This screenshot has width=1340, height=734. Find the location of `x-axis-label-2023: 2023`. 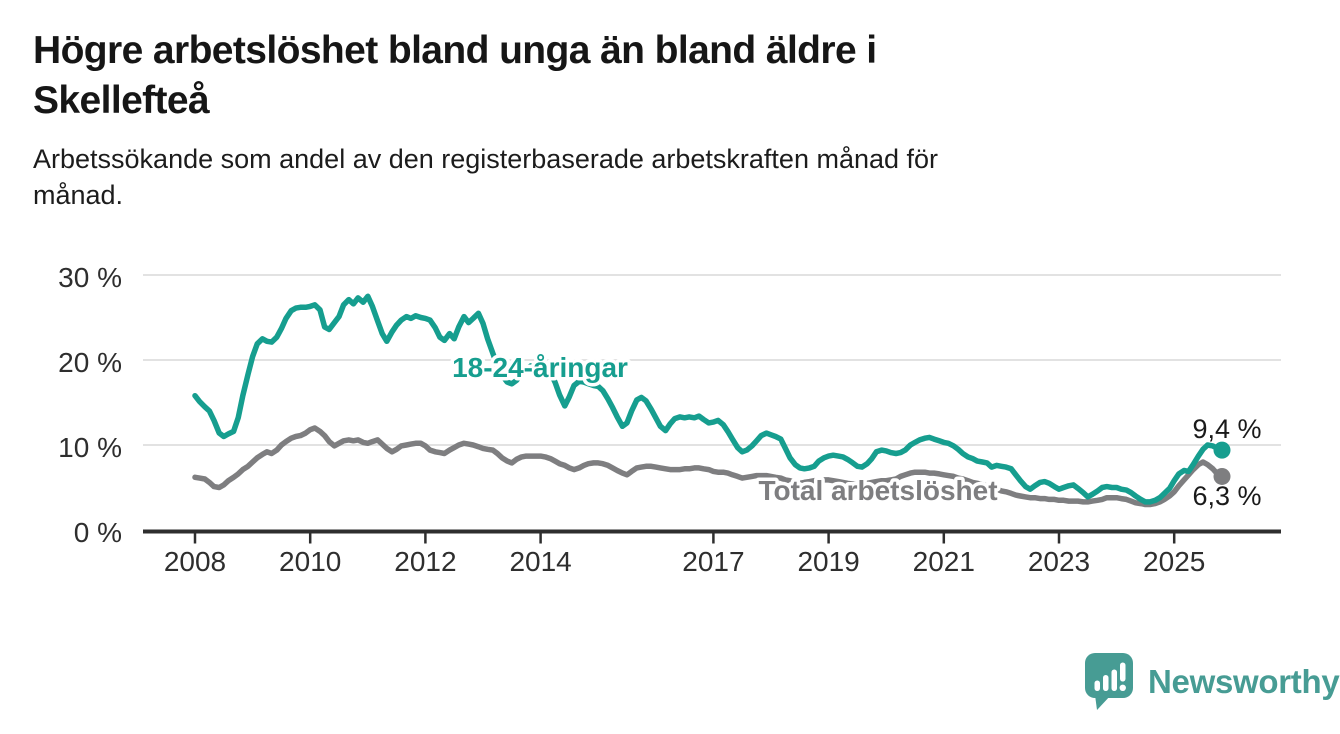

x-axis-label-2023: 2023 is located at coordinates (1059, 561).